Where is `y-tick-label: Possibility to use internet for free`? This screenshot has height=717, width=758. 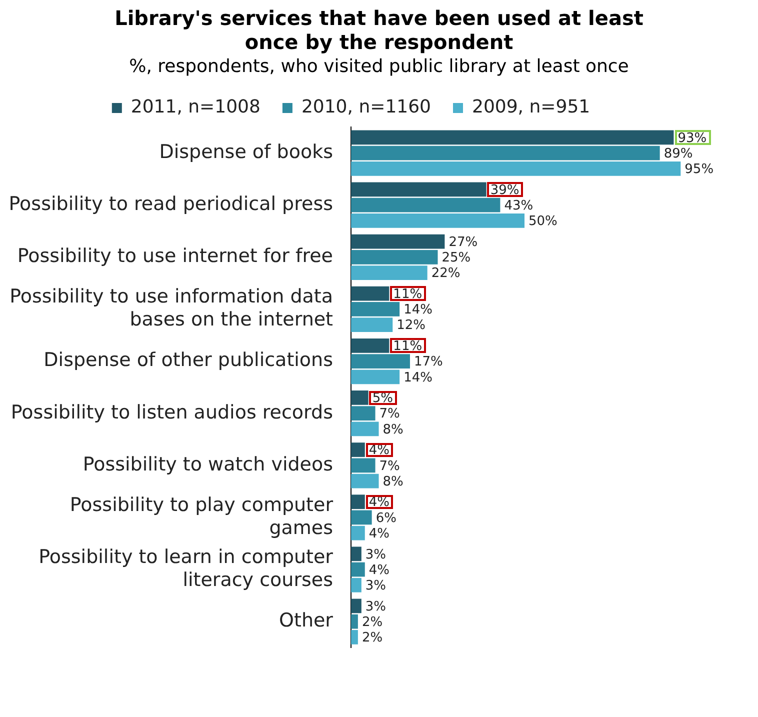
y-tick-label: Possibility to use internet for free is located at coordinates (175, 256).